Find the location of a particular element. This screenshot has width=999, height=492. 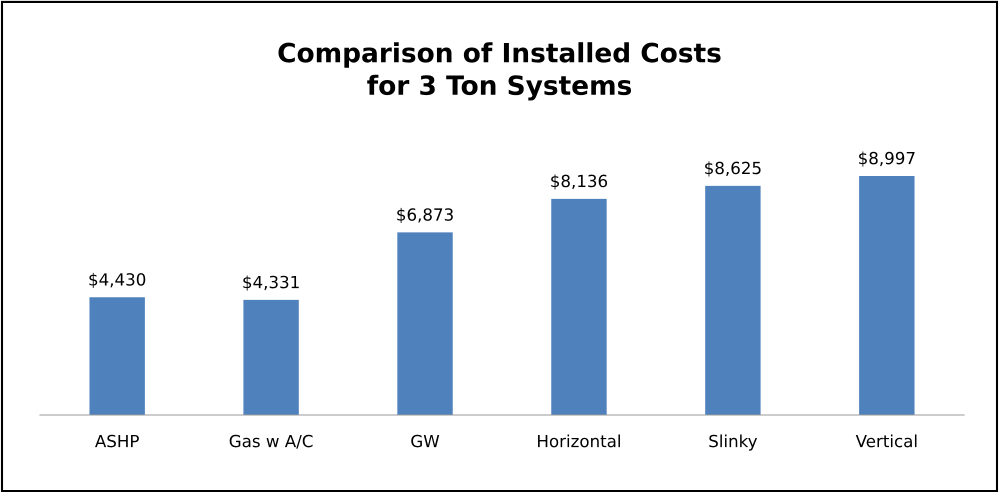

x-tick-label: Gas w A/C is located at coordinates (271, 441).